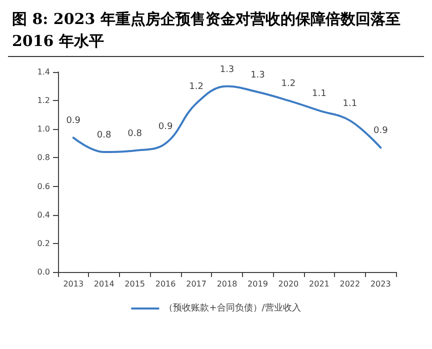  What do you see at coordinates (380, 284) in the screenshot?
I see `x-tick-label: 2023` at bounding box center [380, 284].